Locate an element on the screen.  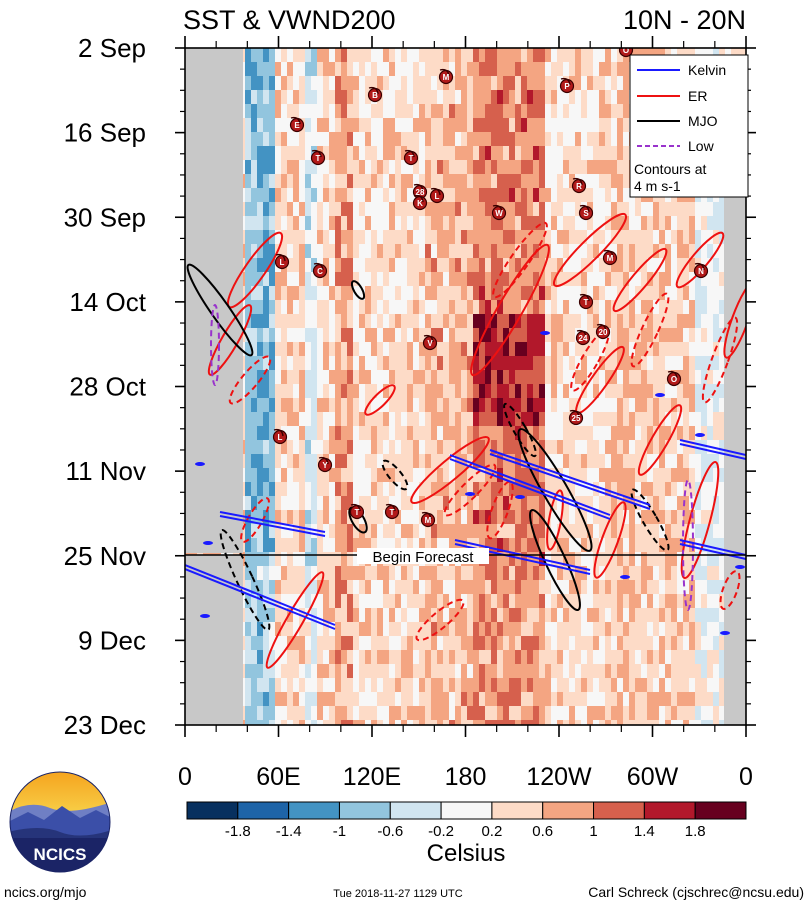
storm-marker: Y is located at coordinates (325, 464).